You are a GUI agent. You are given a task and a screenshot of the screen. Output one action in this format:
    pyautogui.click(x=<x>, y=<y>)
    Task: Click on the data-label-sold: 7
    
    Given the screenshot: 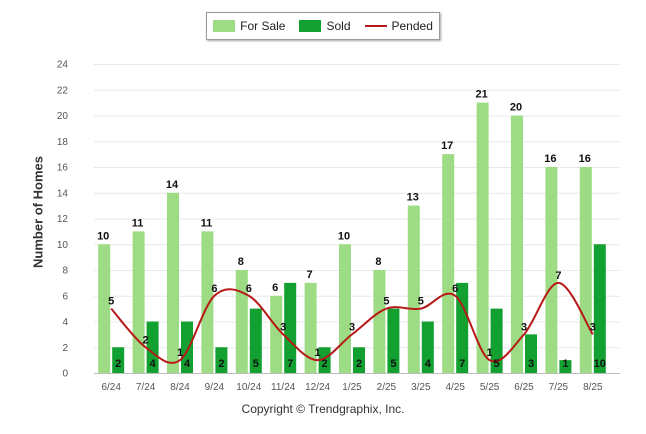 What is the action you would take?
    pyautogui.click(x=290, y=364)
    